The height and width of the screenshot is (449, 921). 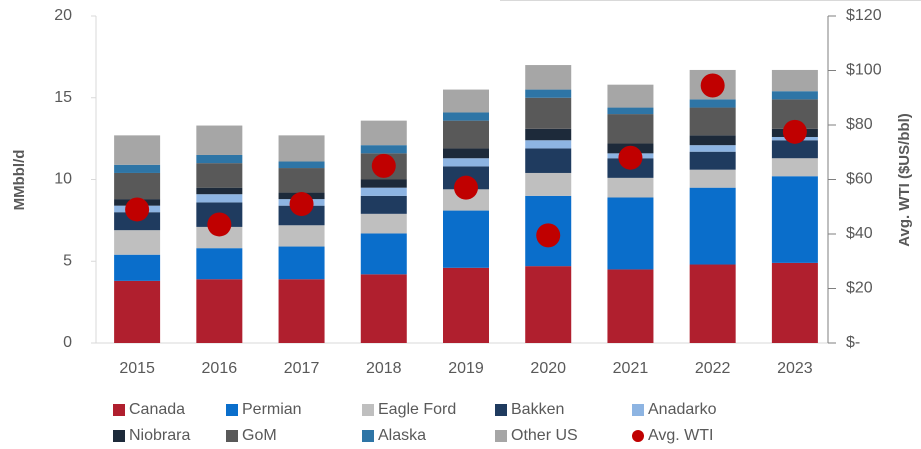 I want to click on legend-label: Alaska, so click(x=402, y=435).